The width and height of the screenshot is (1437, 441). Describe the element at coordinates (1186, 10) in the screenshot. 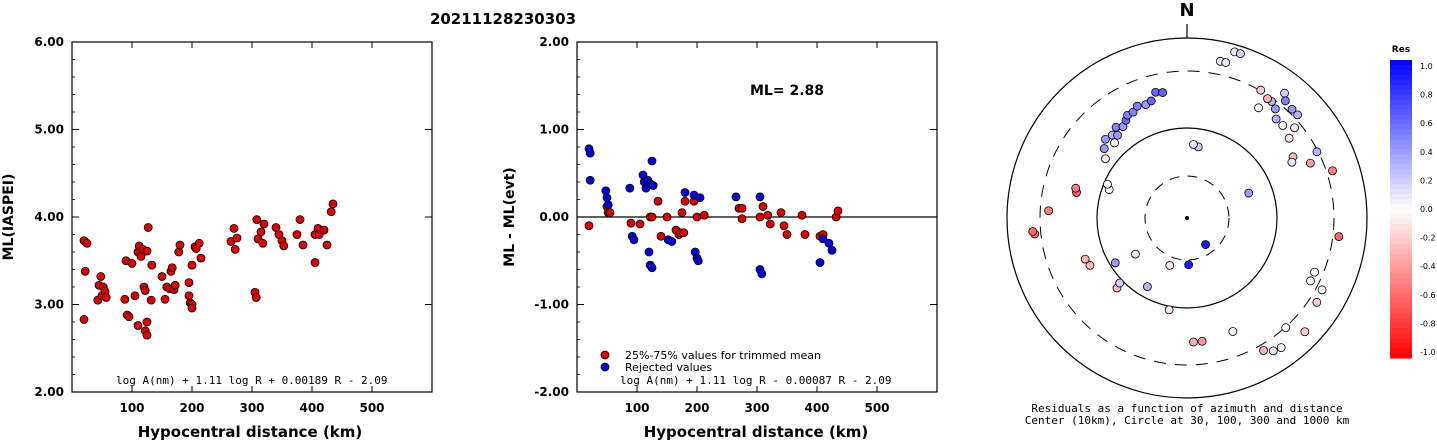

I see `north-label: N` at that location.